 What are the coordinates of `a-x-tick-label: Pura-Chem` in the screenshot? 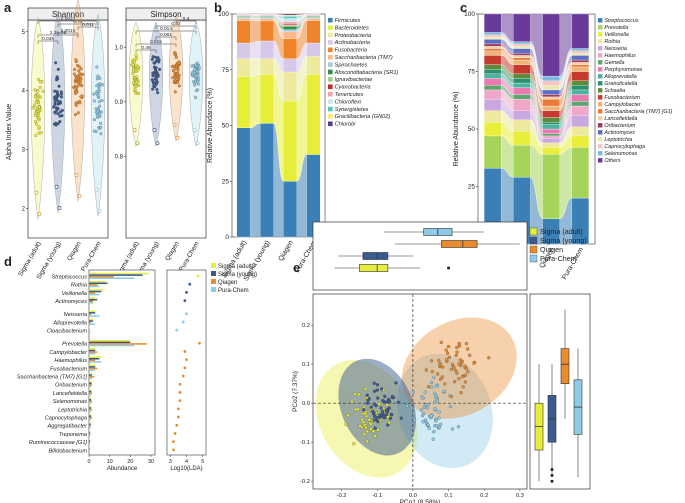 It's located at (91, 257).